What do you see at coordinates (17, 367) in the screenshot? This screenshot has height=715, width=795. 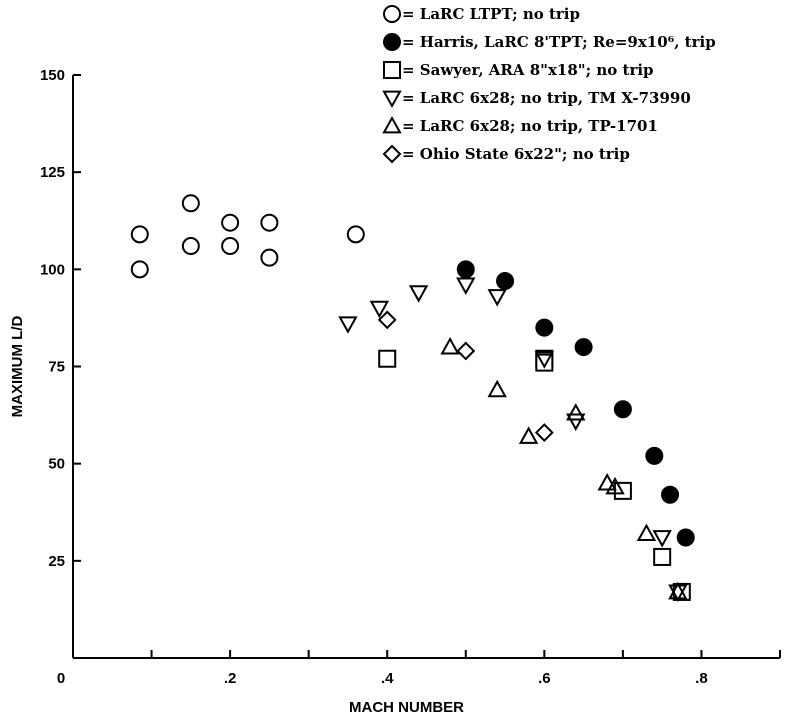 I see `y-axis-title: MAXIMUM L/D` at bounding box center [17, 367].